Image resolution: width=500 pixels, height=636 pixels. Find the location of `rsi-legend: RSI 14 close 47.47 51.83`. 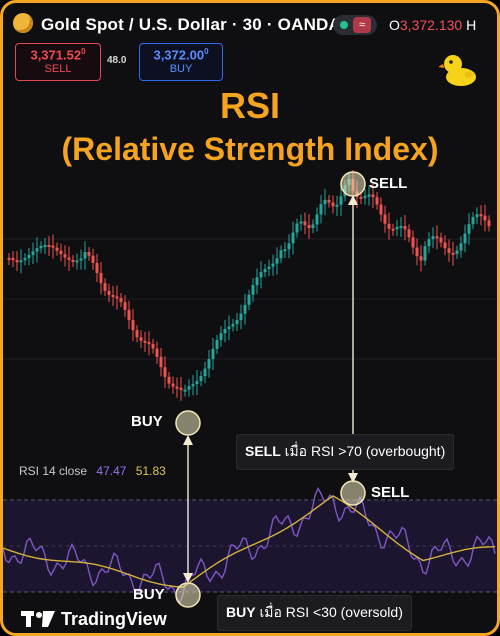

rsi-legend: RSI 14 close 47.47 51.83 is located at coordinates (92, 471).